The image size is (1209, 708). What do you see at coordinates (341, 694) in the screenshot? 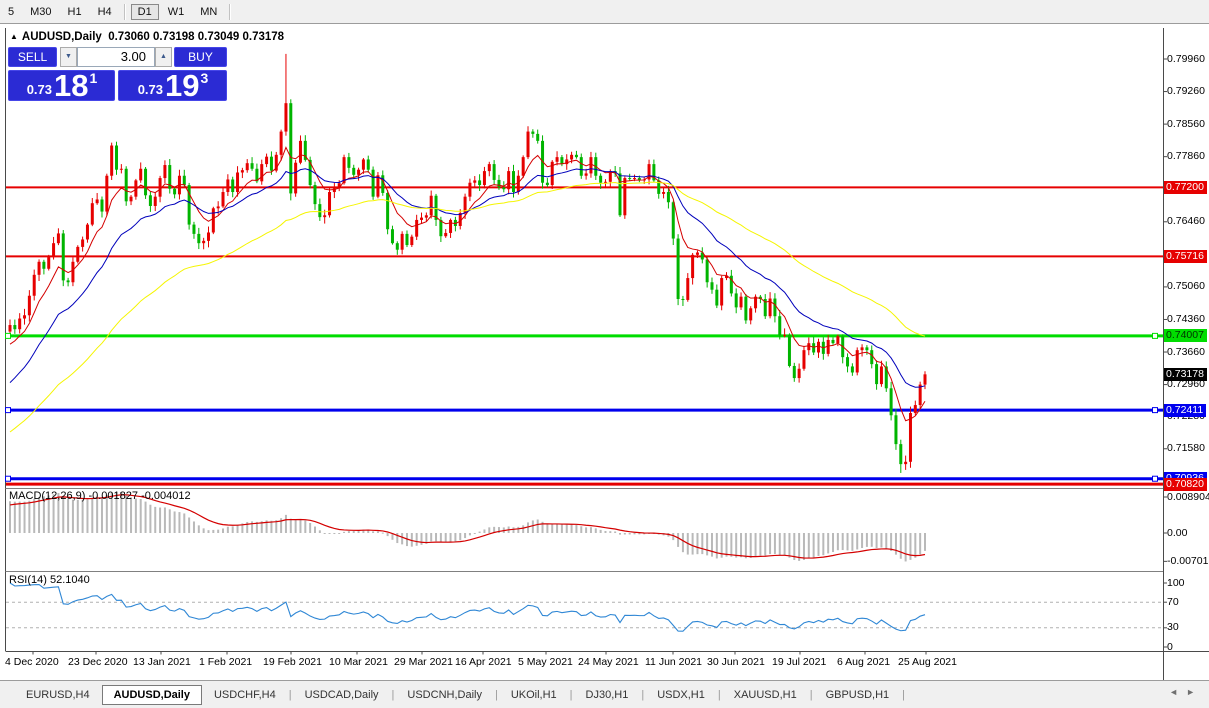
I see `tab-usdcad-daily: USDCAD,Daily` at bounding box center [341, 694].